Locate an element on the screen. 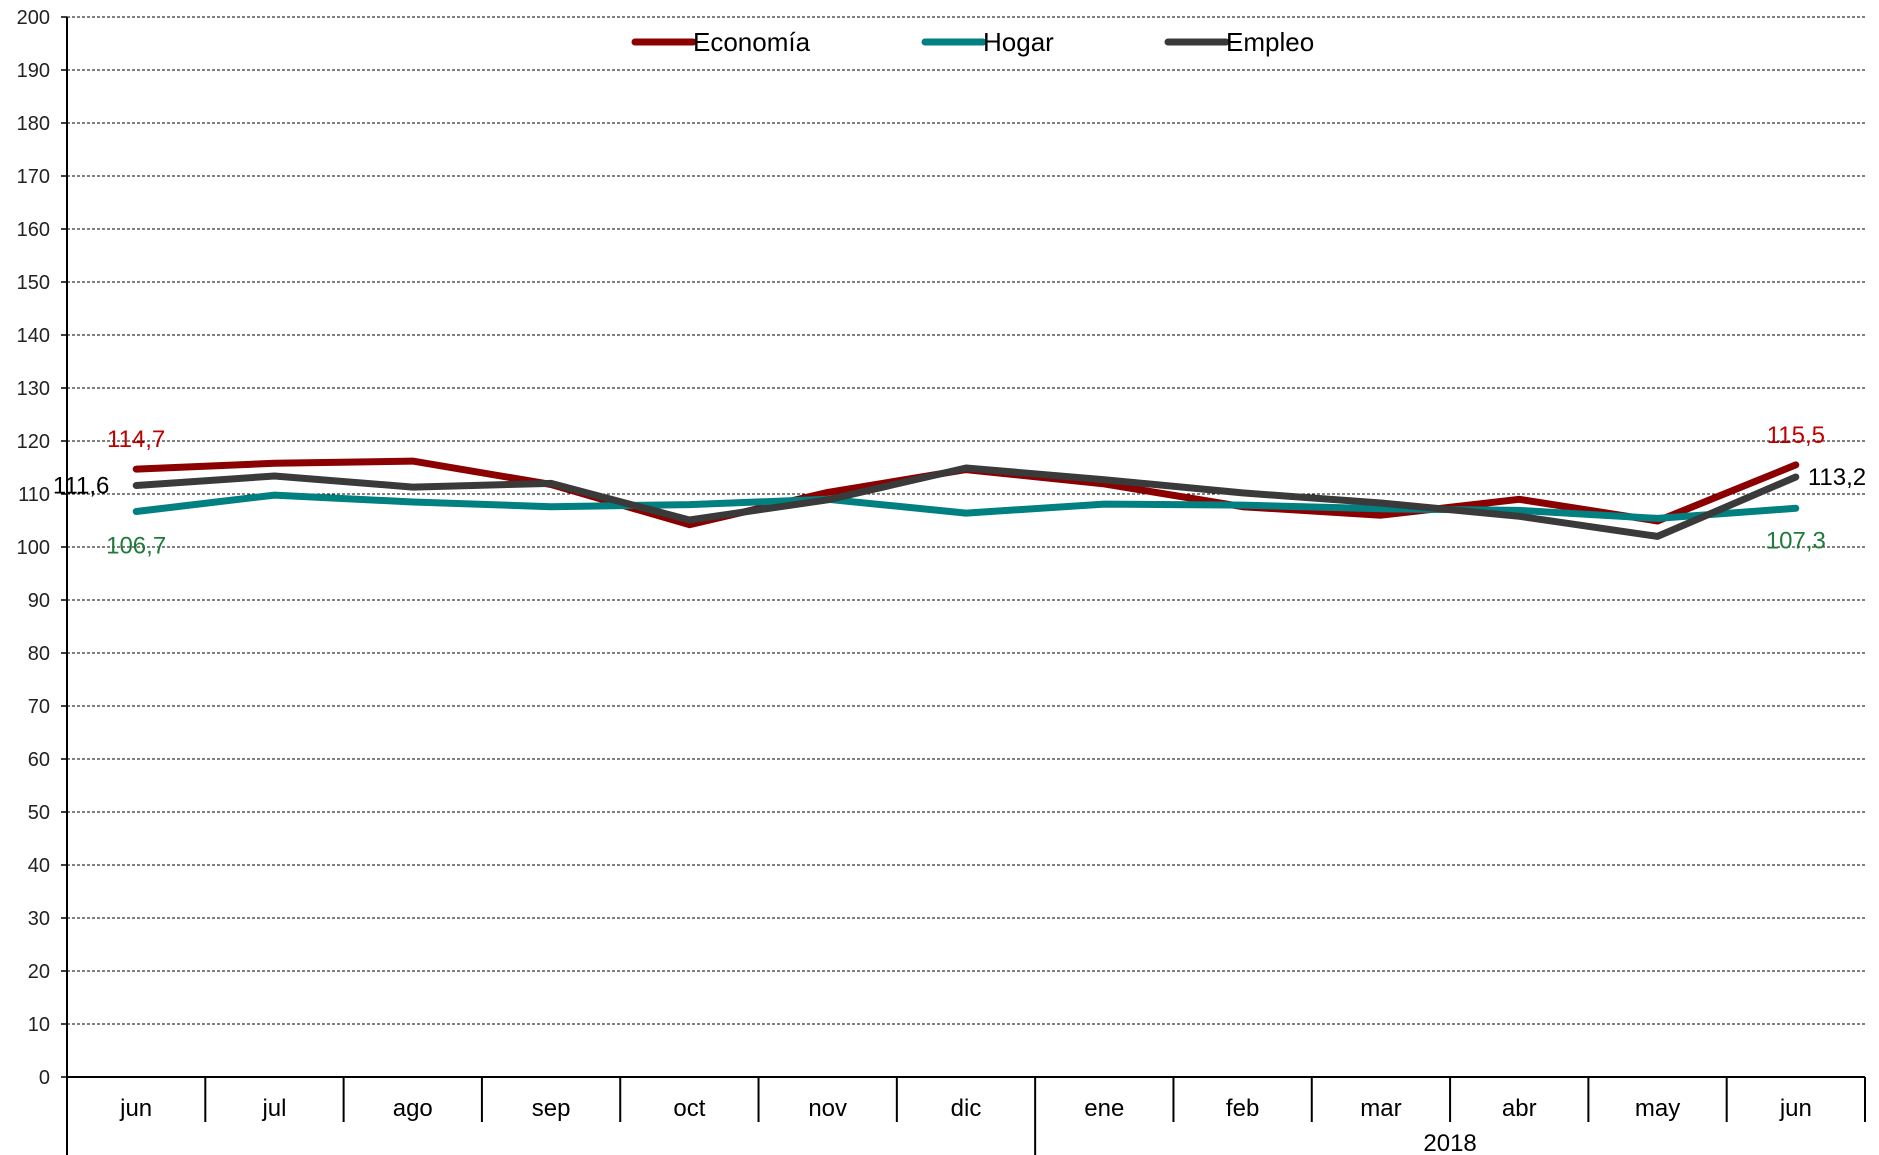 The width and height of the screenshot is (1879, 1155). x-tick-label: ago is located at coordinates (413, 1108).